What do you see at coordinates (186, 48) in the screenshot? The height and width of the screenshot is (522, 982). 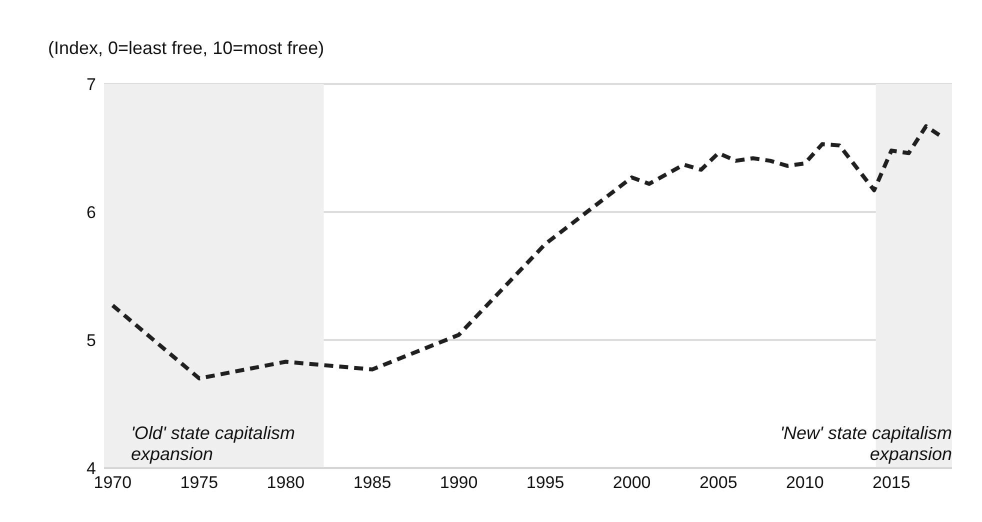 I see `y-axis-title: (Index, 0=least free, 10=most free)` at bounding box center [186, 48].